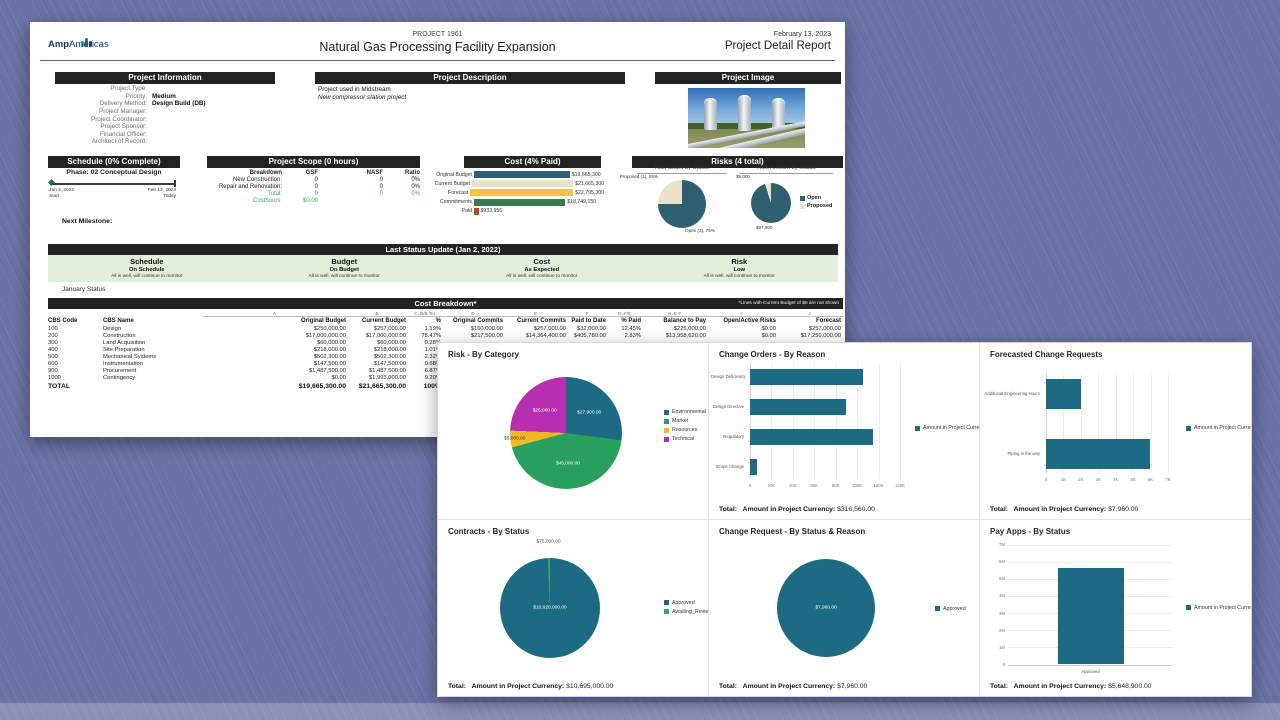  What do you see at coordinates (87, 221) in the screenshot?
I see `next-milestone-label: Next Milestone:` at bounding box center [87, 221].